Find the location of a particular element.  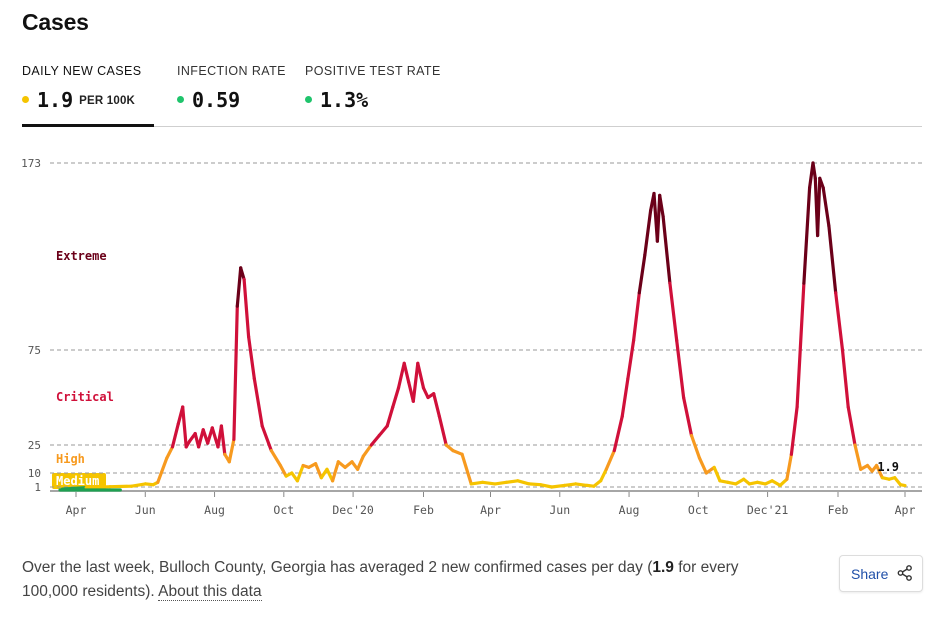

tab-label: POSITIVE TEST RATE is located at coordinates (373, 71).